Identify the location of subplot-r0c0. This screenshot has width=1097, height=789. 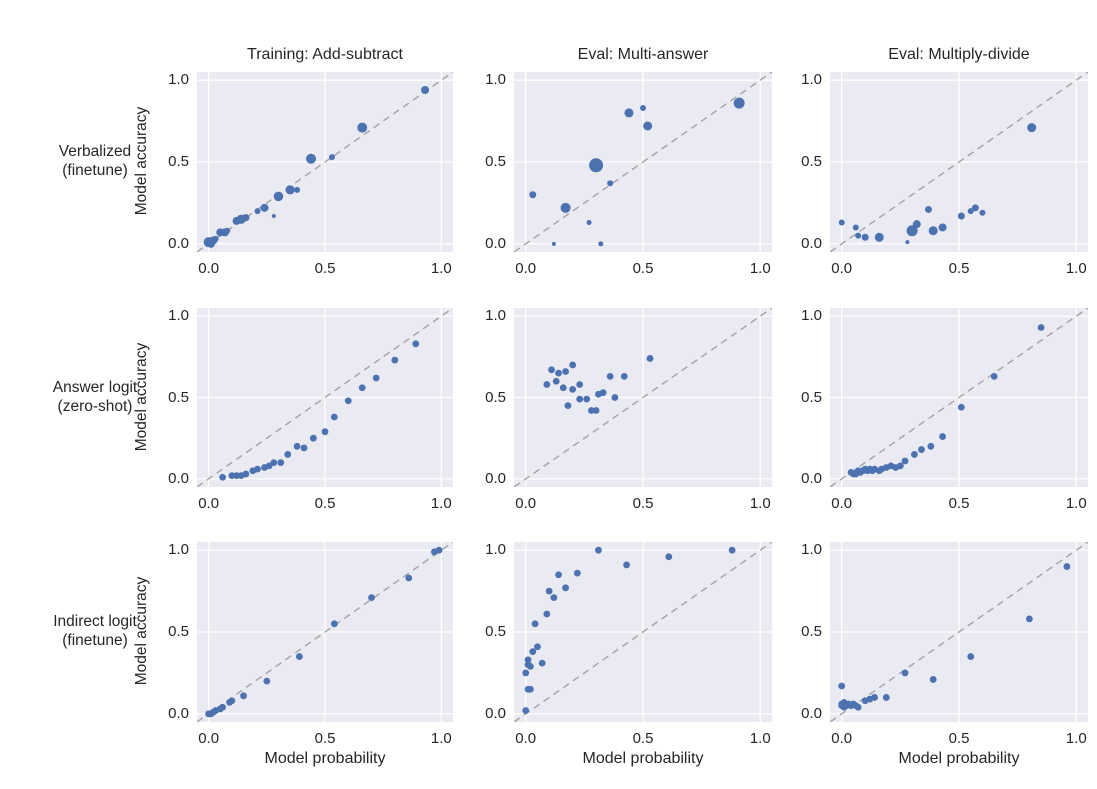
(325, 162).